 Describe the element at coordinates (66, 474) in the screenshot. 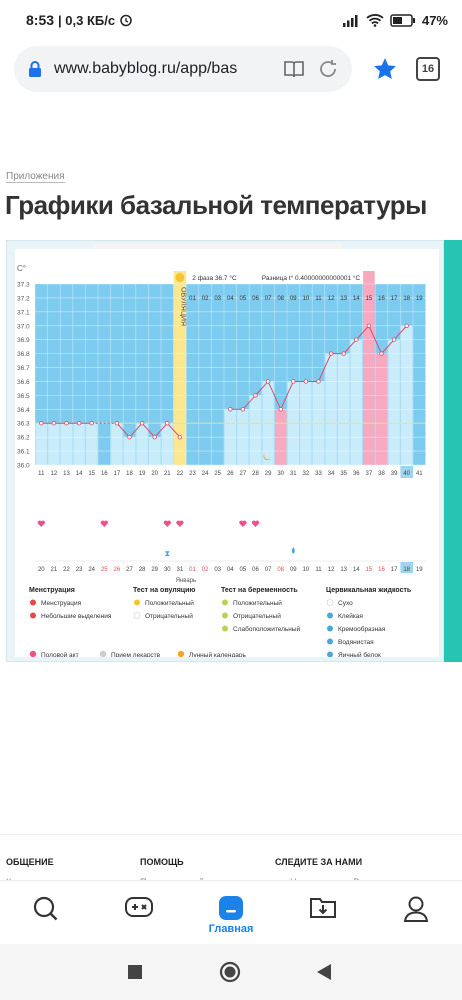

I see `cycle-day-label: 13` at that location.